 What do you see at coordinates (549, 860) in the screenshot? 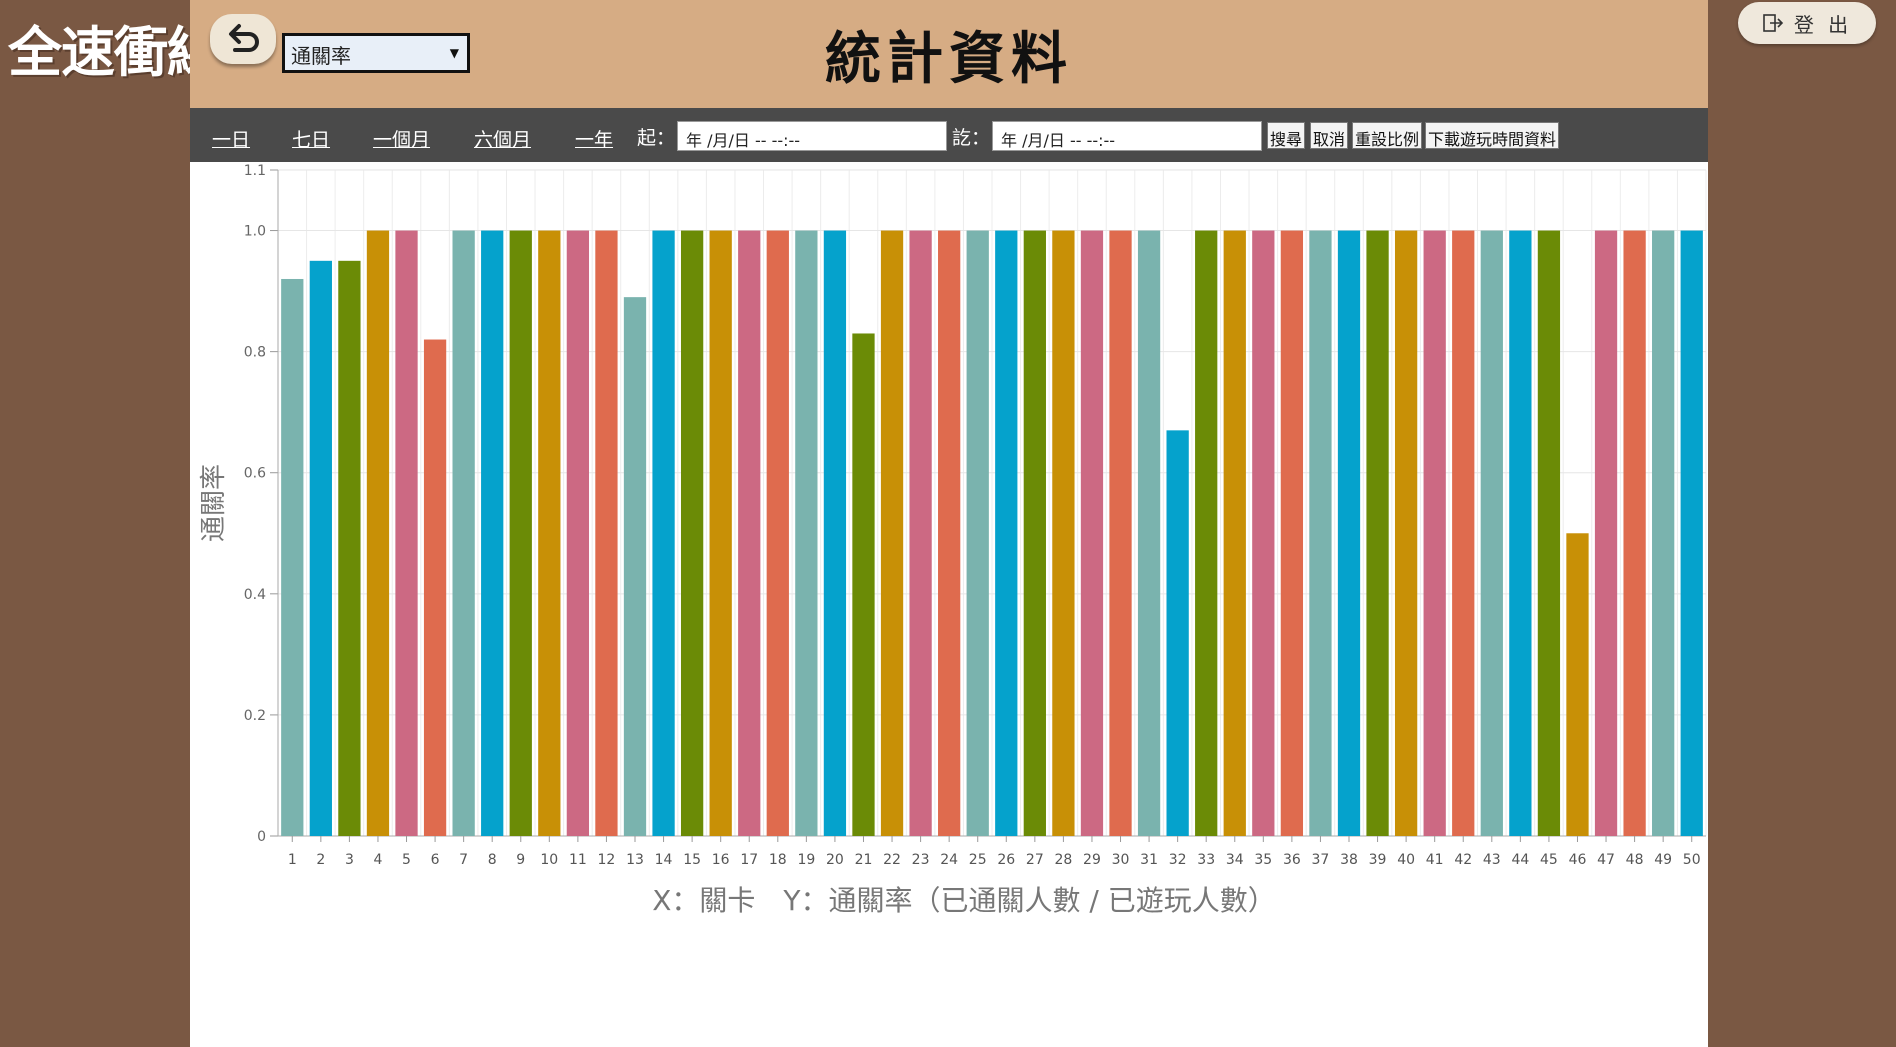
I see `x-tick-label: 10` at bounding box center [549, 860].